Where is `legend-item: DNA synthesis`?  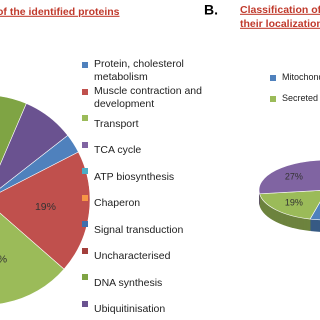 legend-item: DNA synthesis is located at coordinates (148, 283).